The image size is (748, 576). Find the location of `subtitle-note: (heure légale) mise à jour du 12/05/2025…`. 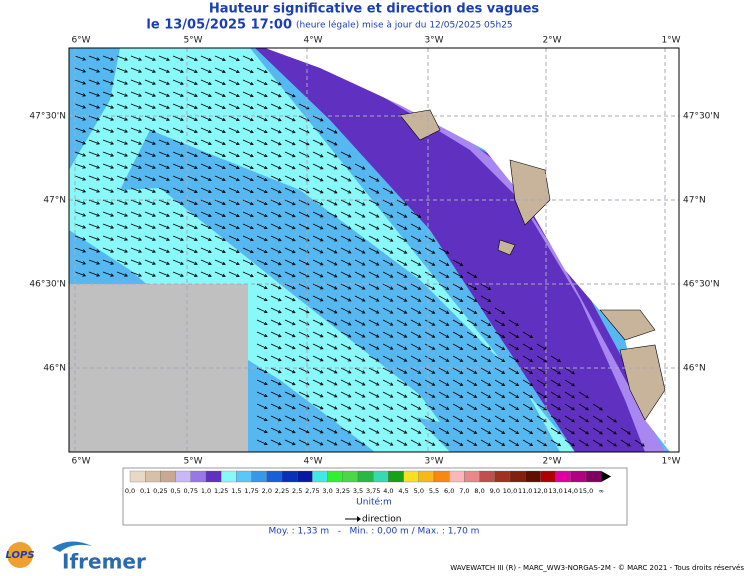

subtitle-note: (heure légale) mise à jour du 12/05/2025… is located at coordinates (404, 25).